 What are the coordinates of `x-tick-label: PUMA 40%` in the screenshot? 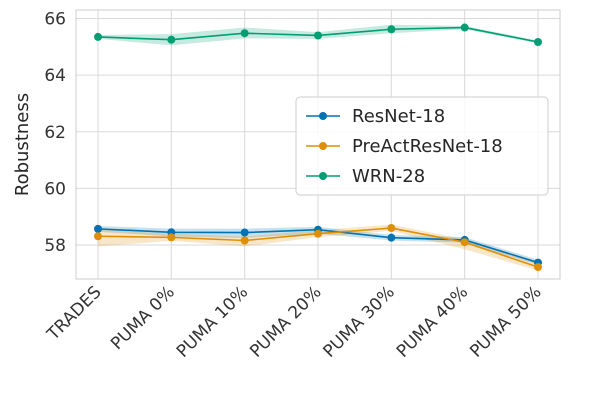 It's located at (432, 321).